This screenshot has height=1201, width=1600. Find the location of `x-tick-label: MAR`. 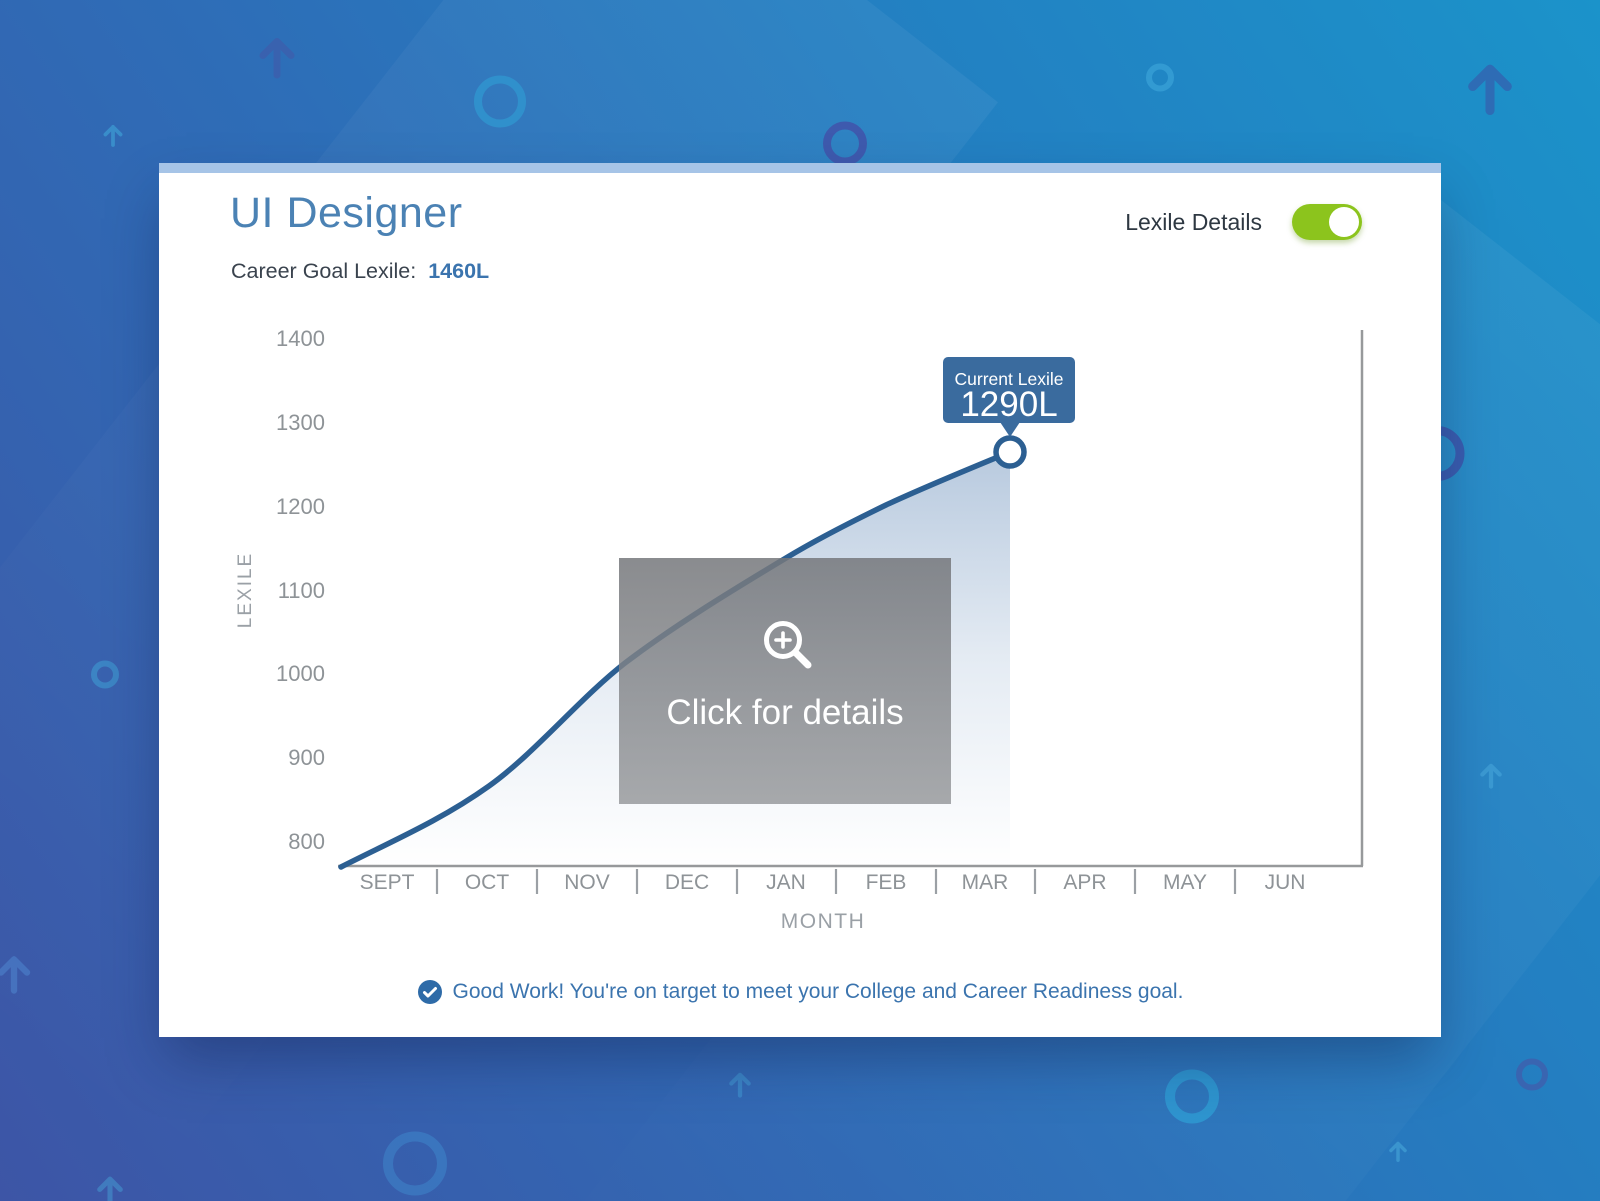

x-tick-label: MAR is located at coordinates (985, 882).